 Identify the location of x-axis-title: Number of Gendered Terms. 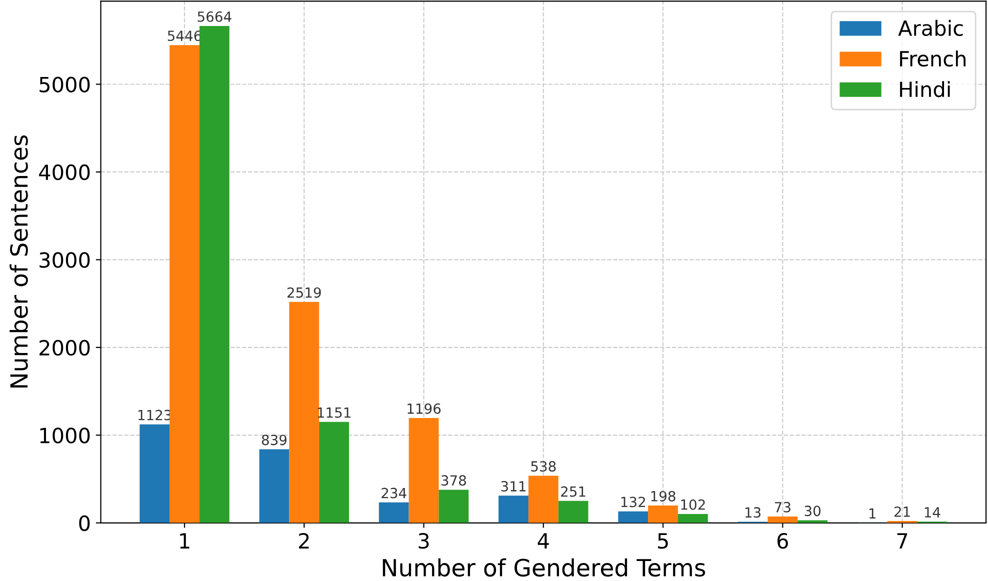
(544, 567).